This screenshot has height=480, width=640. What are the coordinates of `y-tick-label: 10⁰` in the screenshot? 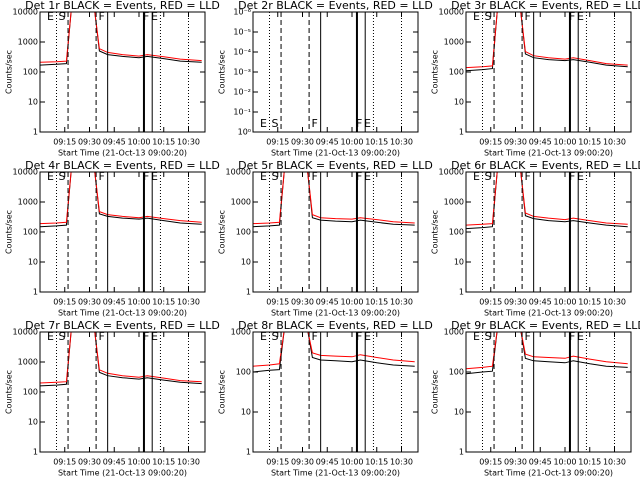 It's located at (244, 132).